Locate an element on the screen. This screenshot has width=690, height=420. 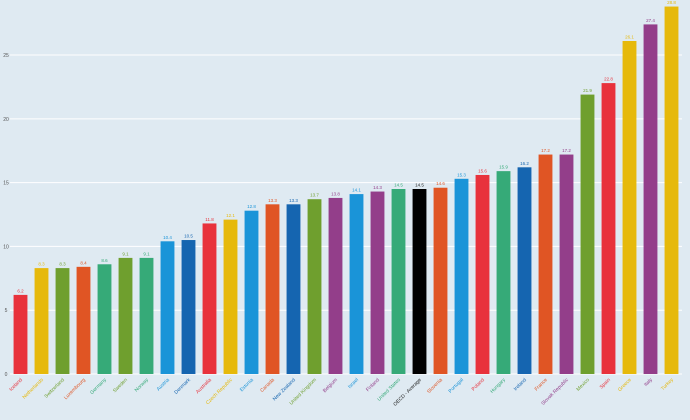
data-label: 16.2 is located at coordinates (524, 163).